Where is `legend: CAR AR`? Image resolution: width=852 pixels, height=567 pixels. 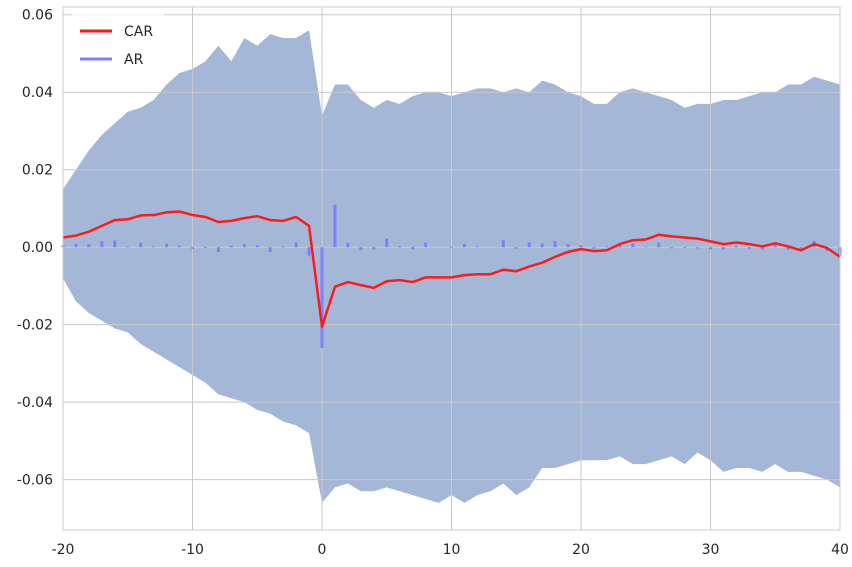
legend: CAR AR is located at coordinates (118, 44).